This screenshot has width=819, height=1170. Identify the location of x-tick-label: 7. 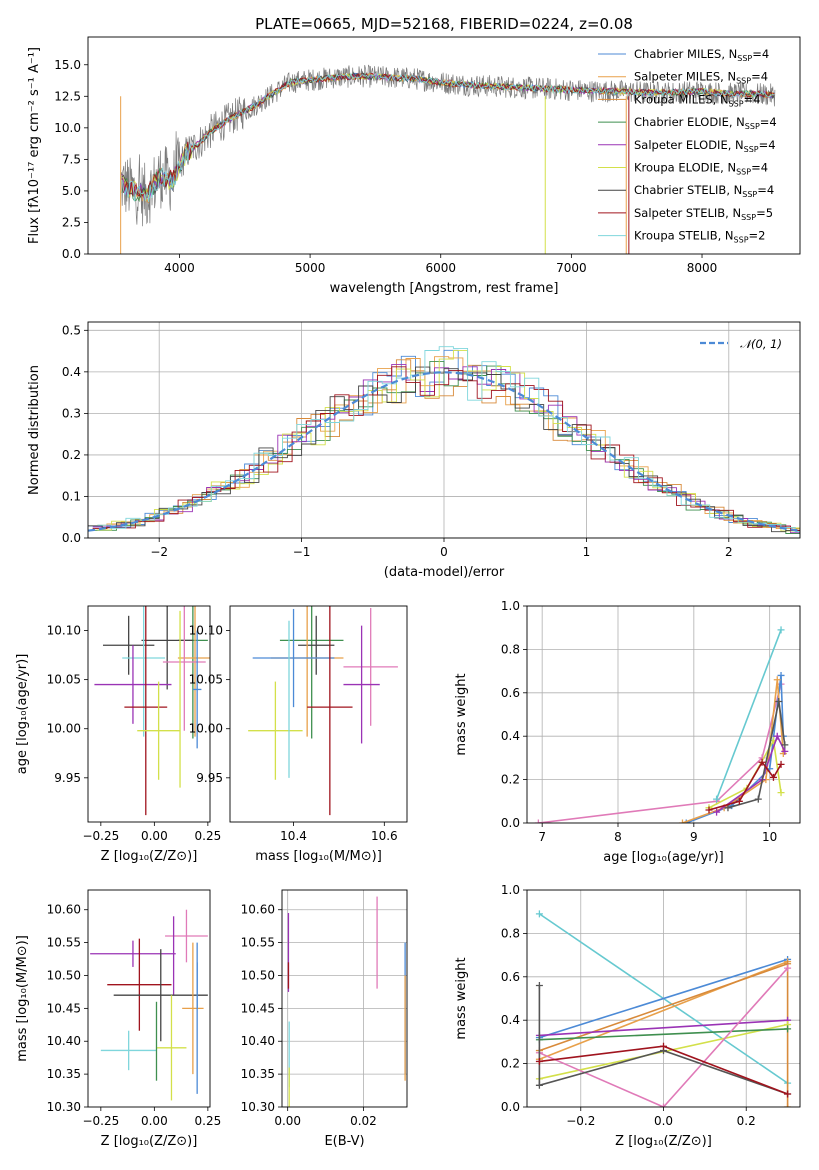
(542, 837).